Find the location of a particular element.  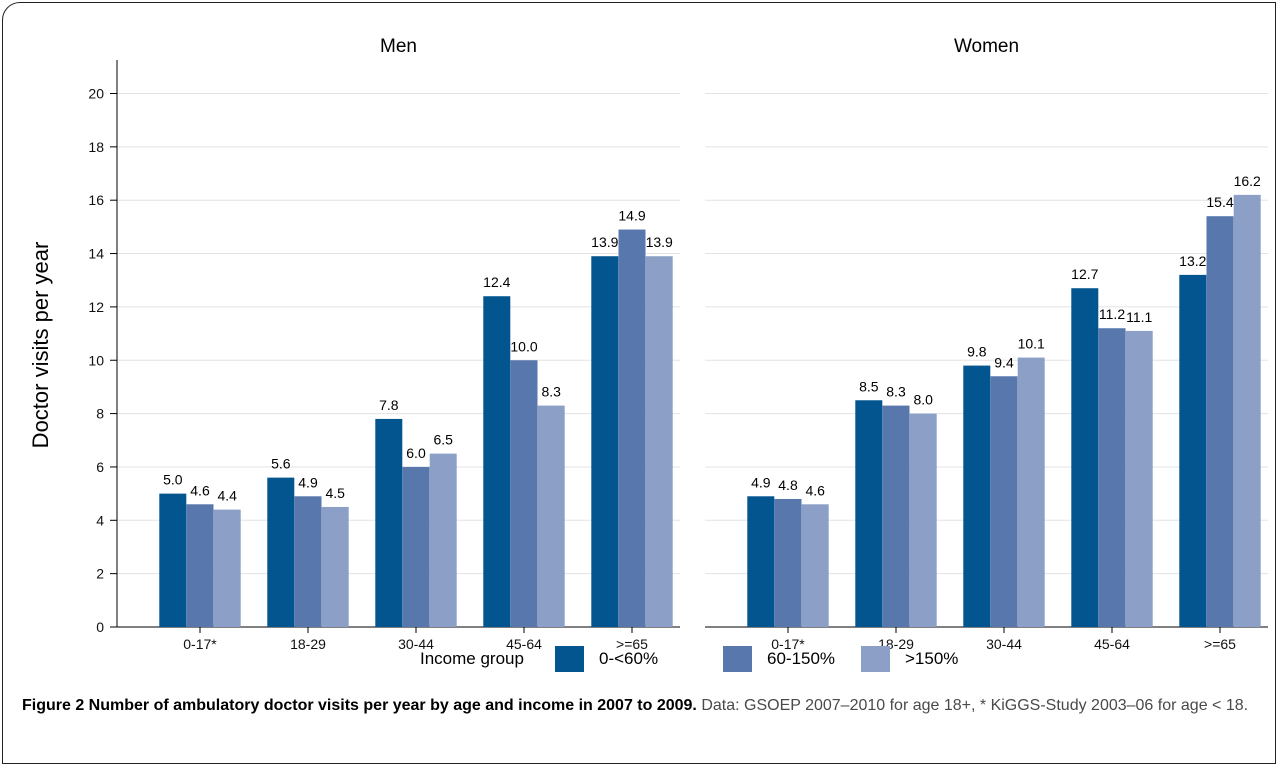

data-label: 13.2 is located at coordinates (1192, 261).